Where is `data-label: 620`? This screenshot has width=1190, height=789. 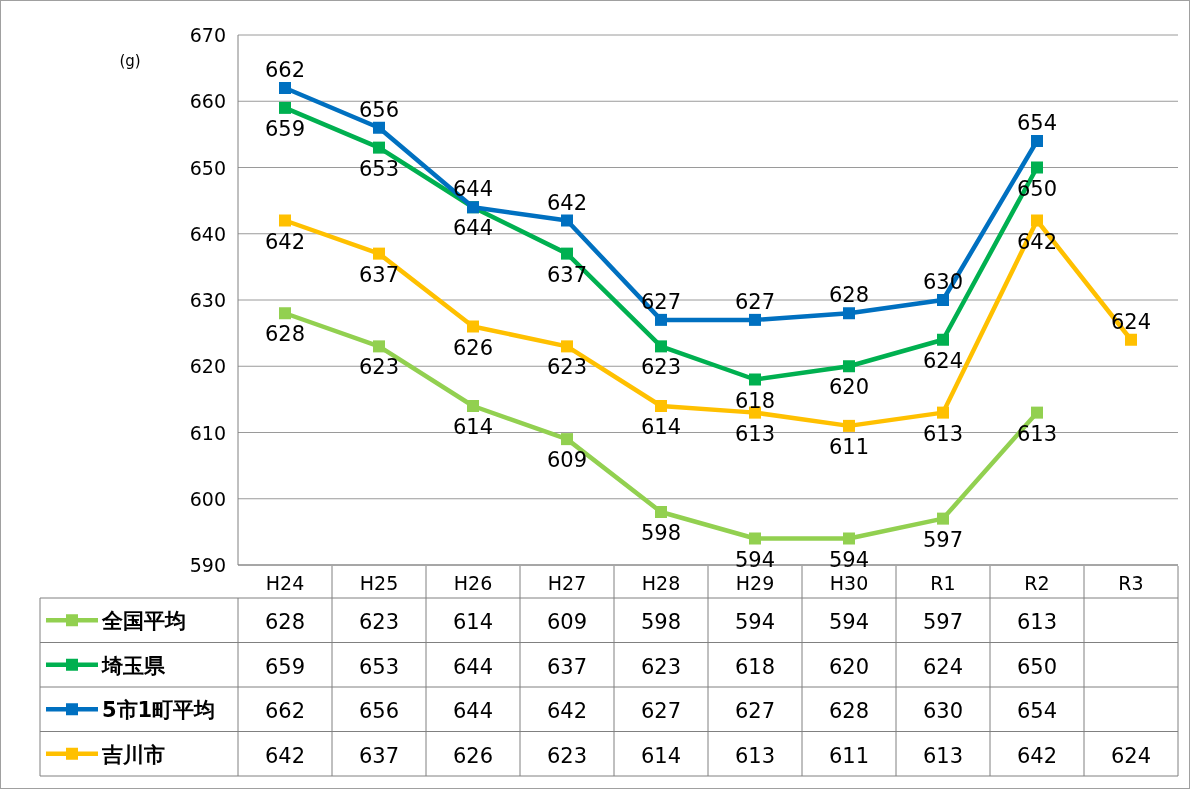 data-label: 620 is located at coordinates (849, 666).